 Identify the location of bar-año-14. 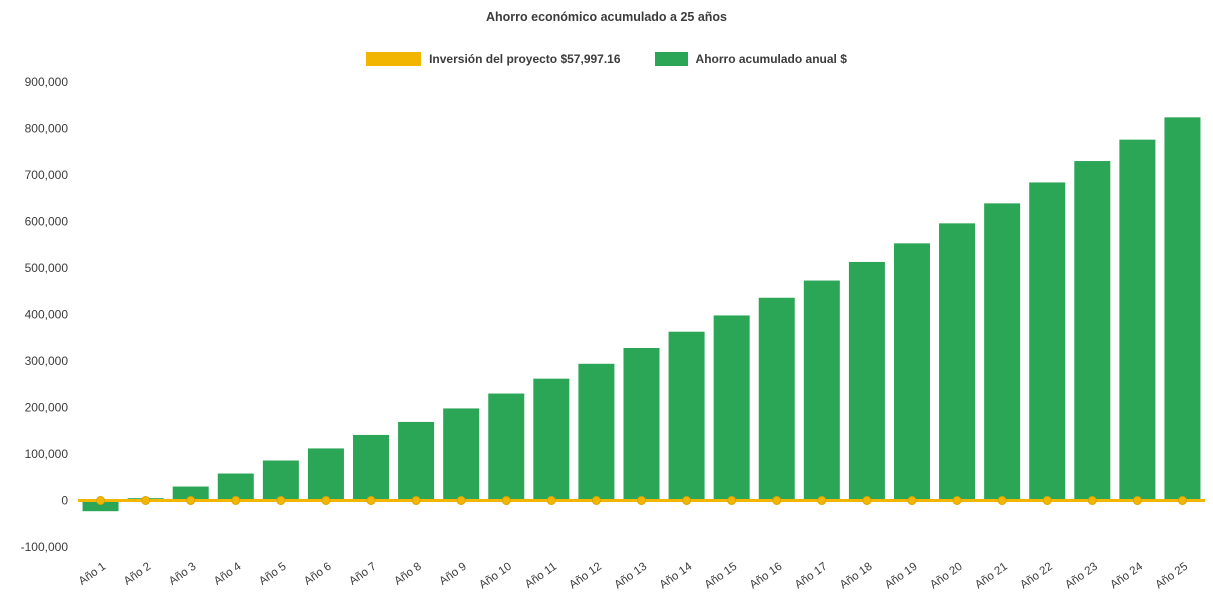
(686, 416).